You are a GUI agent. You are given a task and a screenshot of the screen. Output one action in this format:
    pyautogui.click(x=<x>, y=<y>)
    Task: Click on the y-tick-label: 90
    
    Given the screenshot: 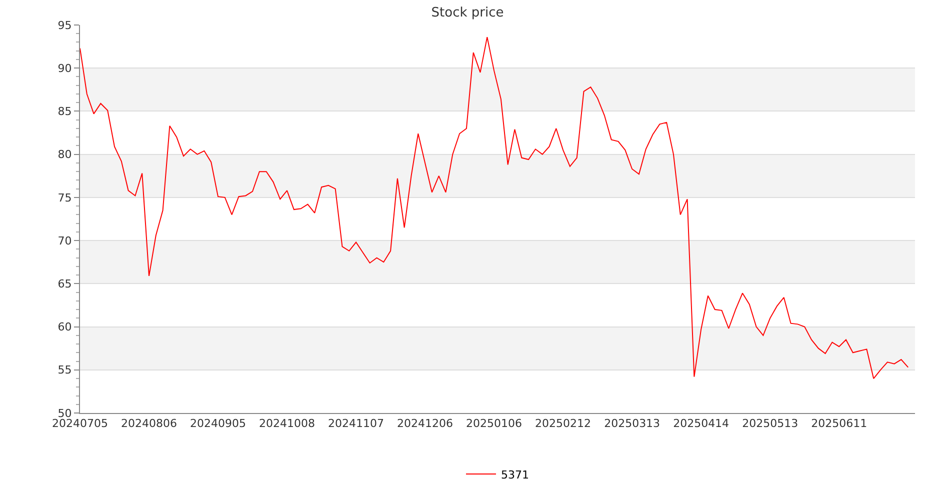 What is the action you would take?
    pyautogui.click(x=65, y=68)
    